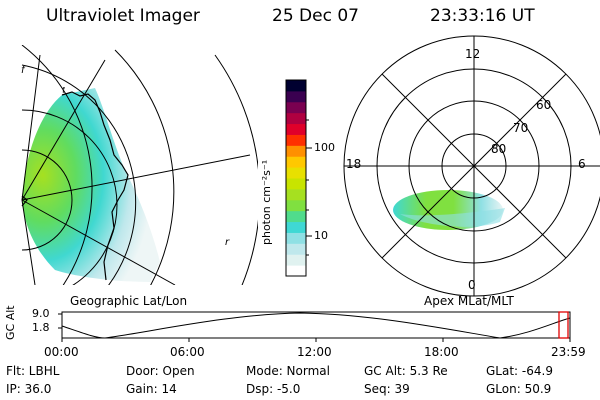 The height and width of the screenshot is (400, 600). I want to click on mlat-70-label: 70, so click(521, 128).